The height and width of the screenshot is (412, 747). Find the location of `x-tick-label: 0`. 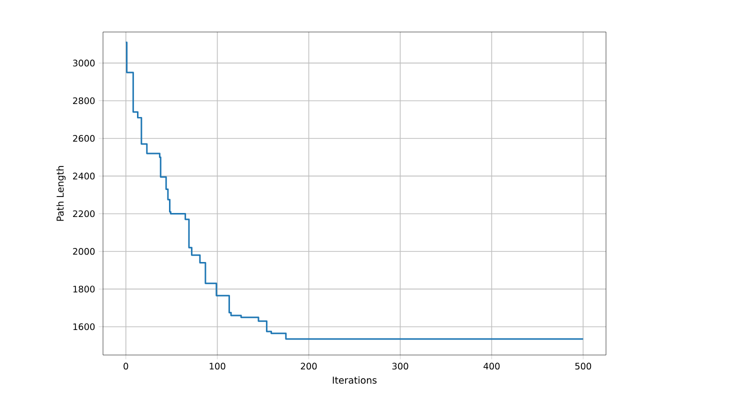

x-tick-label: 0 is located at coordinates (126, 366).